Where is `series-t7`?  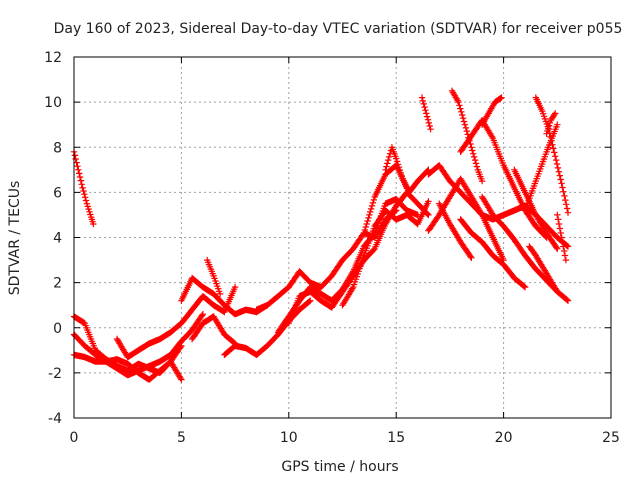
series-t7 is located at coordinates (213, 330).